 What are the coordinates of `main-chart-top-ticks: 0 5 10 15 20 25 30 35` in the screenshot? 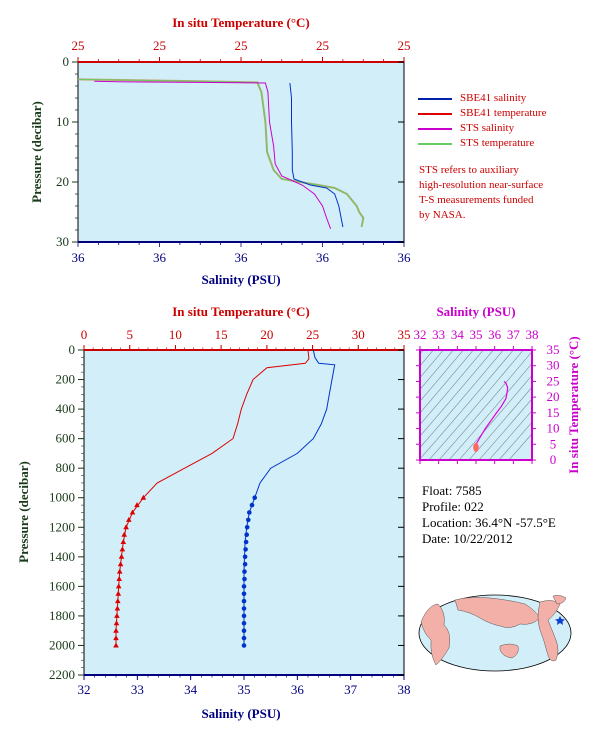 It's located at (246, 338).